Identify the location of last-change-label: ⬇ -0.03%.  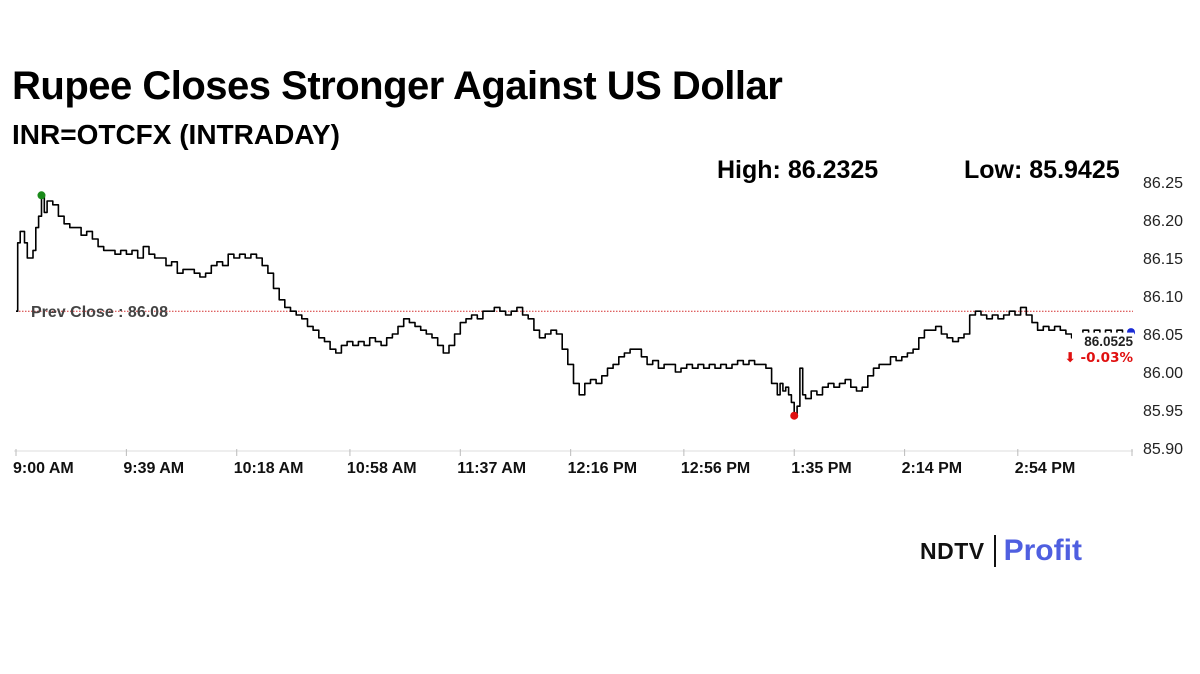
(1099, 358).